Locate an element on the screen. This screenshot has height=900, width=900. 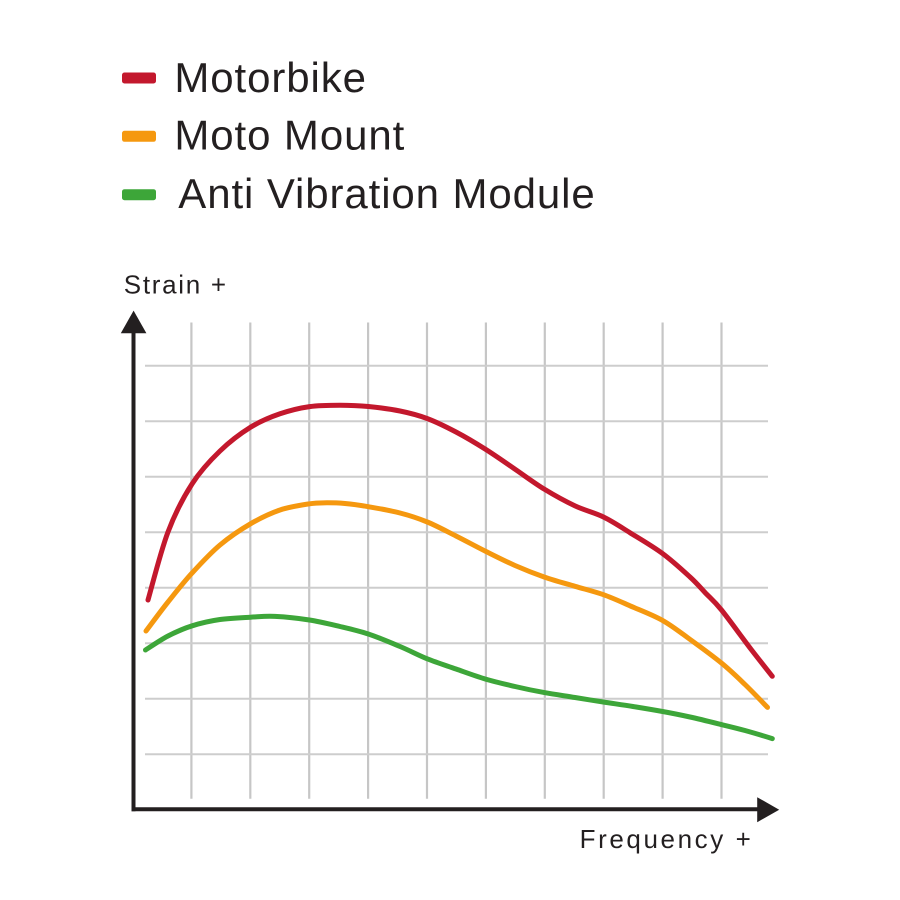
svg-text: Strain + is located at coordinates (176, 284).